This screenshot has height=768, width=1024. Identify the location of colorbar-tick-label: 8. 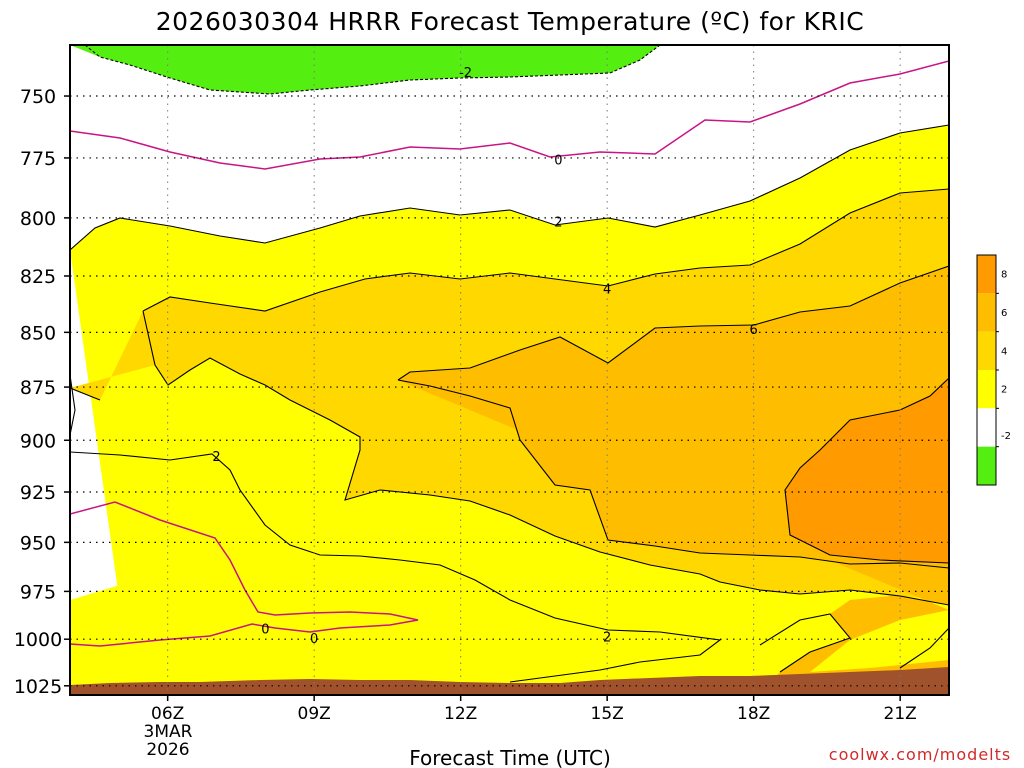
(1004, 275).